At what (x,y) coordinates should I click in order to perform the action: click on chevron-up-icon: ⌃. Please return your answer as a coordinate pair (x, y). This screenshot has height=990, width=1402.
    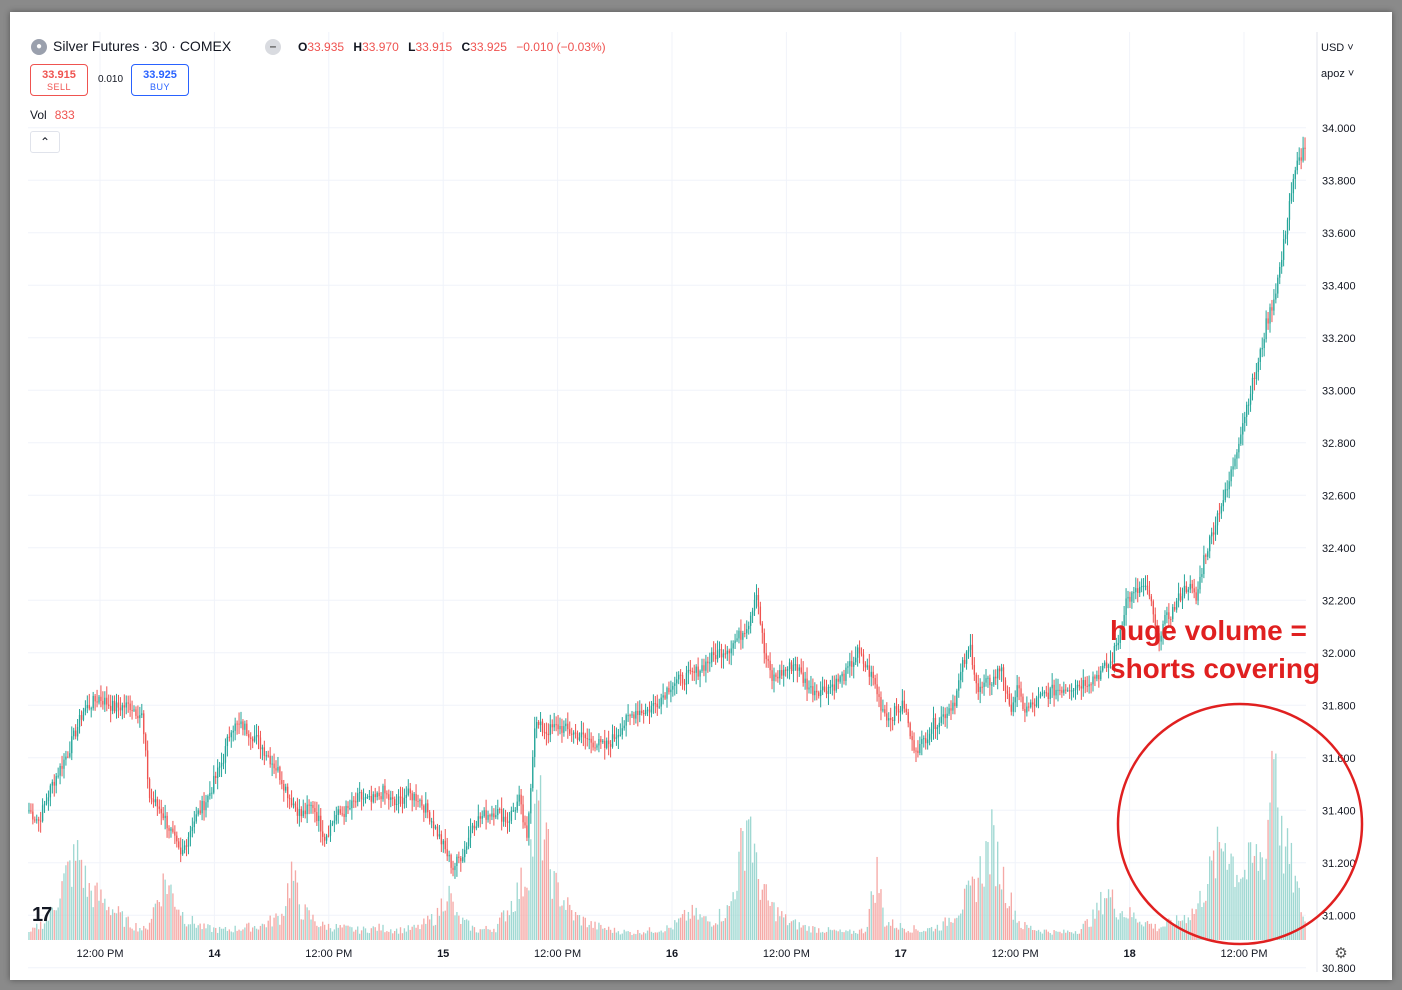
    Looking at the image, I should click on (45, 142).